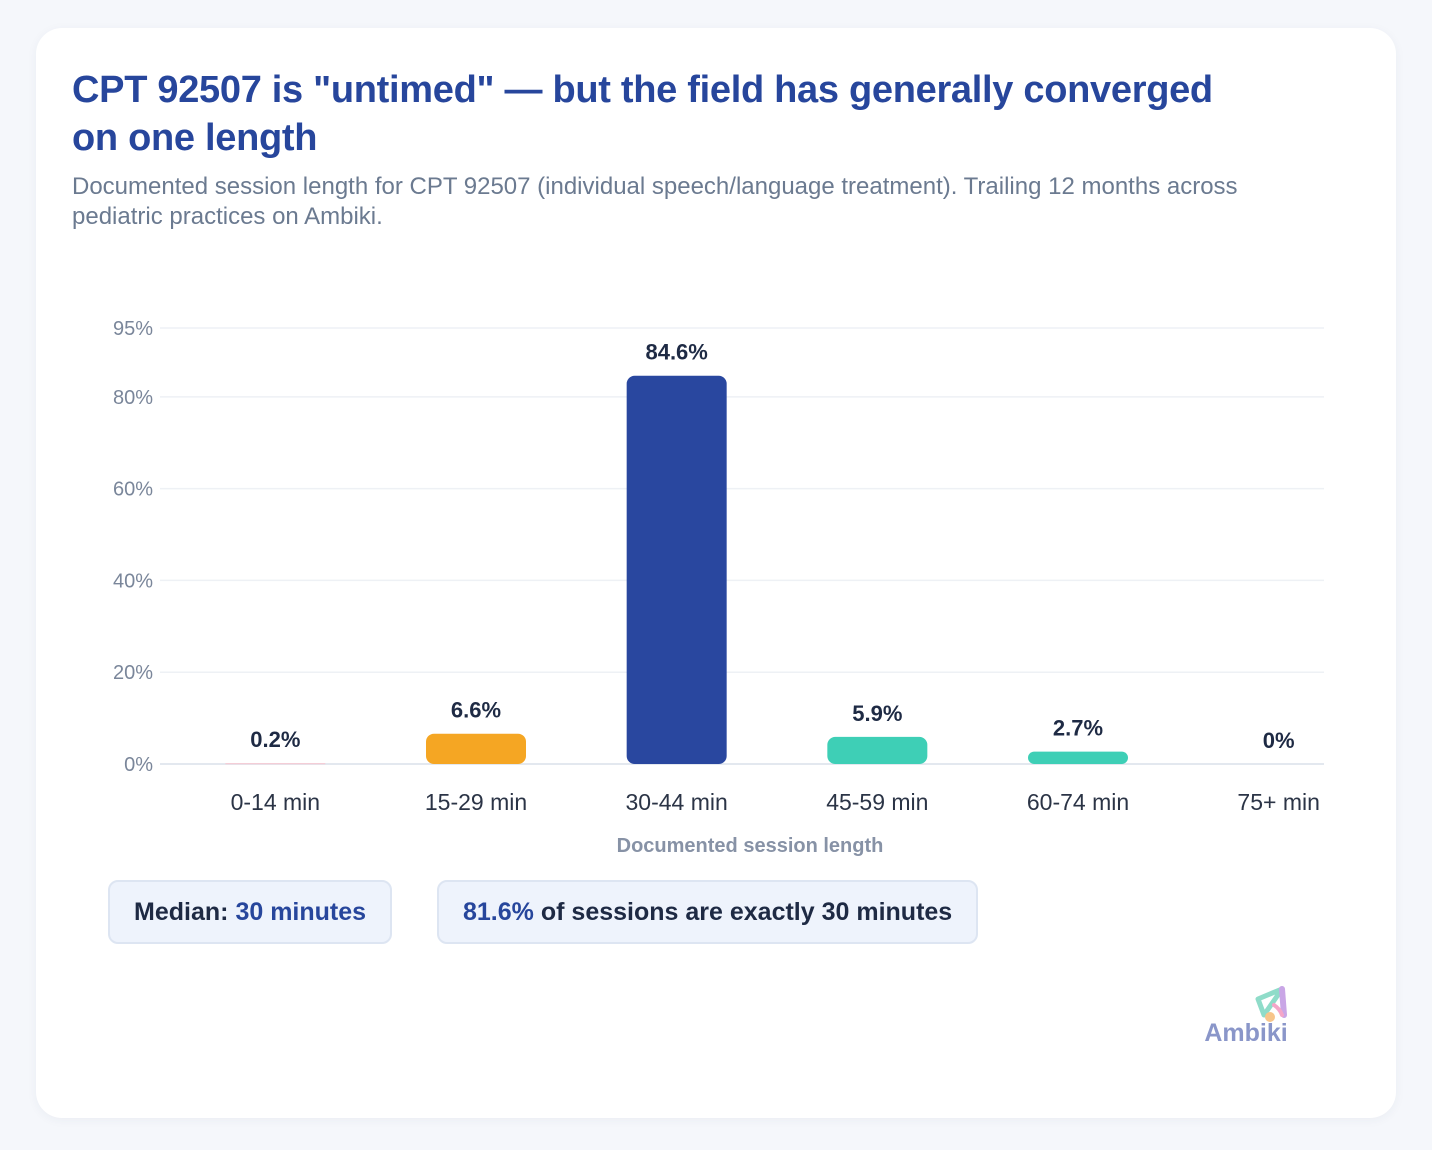 The height and width of the screenshot is (1150, 1432). Describe the element at coordinates (476, 710) in the screenshot. I see `bar-value-label: 6.6%` at that location.